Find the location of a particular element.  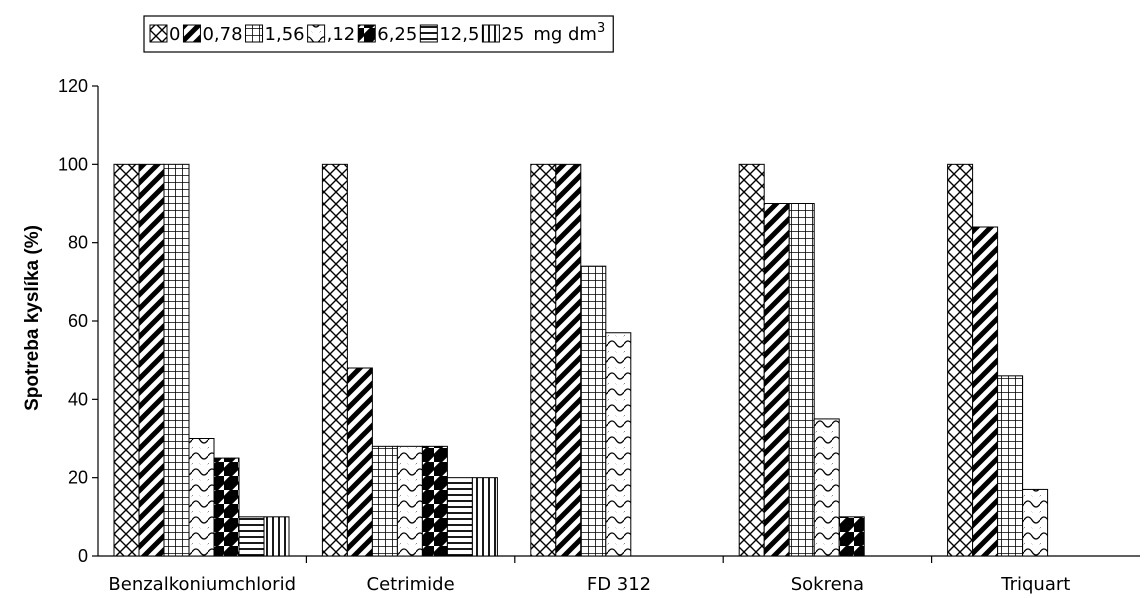

category-label: Benzalkoniumchlorid is located at coordinates (202, 584).